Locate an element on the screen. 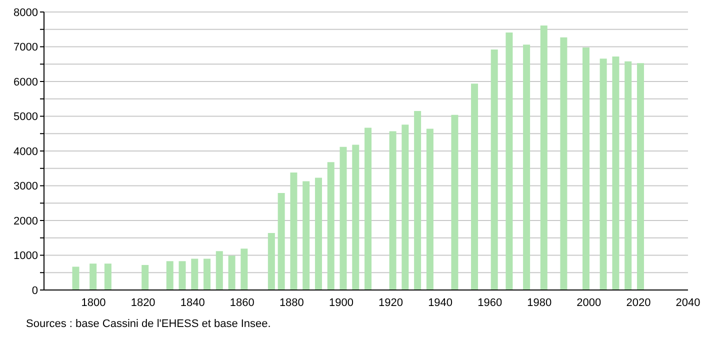 The image size is (710, 340). y-tick-label: 4000 is located at coordinates (26, 152).